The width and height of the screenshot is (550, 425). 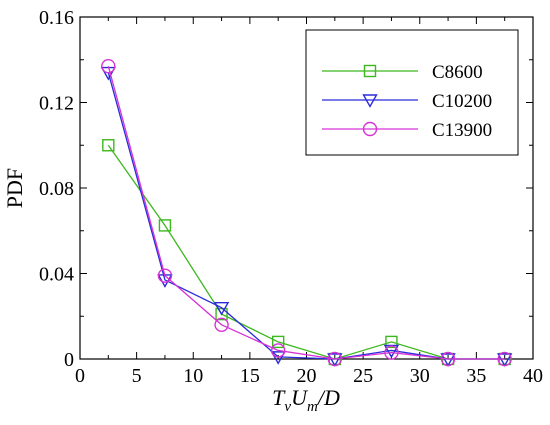 I want to click on legend: C8600 C10200 C13900, so click(x=412, y=92).